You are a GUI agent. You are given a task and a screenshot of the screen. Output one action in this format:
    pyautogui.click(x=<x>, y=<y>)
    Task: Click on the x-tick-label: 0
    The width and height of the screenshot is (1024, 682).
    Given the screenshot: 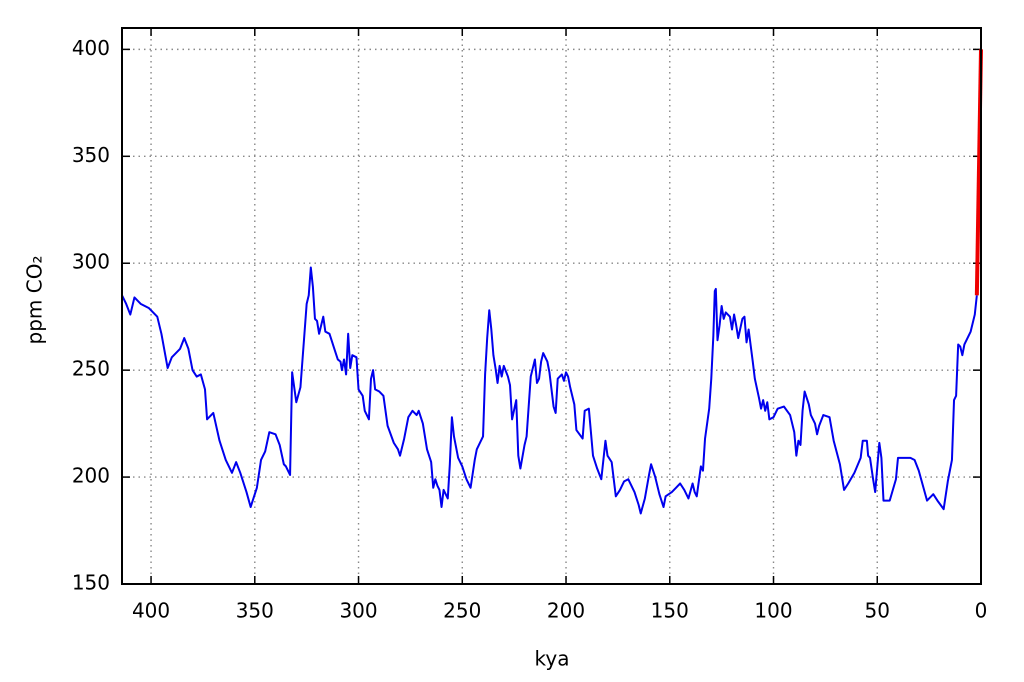 What is the action you would take?
    pyautogui.click(x=981, y=611)
    